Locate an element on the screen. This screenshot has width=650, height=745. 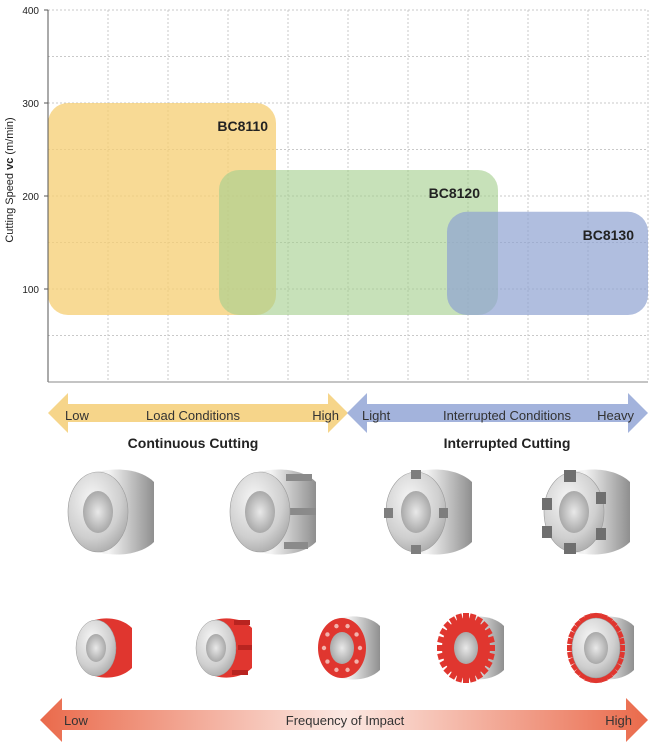
y-tick-label: 200 is located at coordinates (30, 197).